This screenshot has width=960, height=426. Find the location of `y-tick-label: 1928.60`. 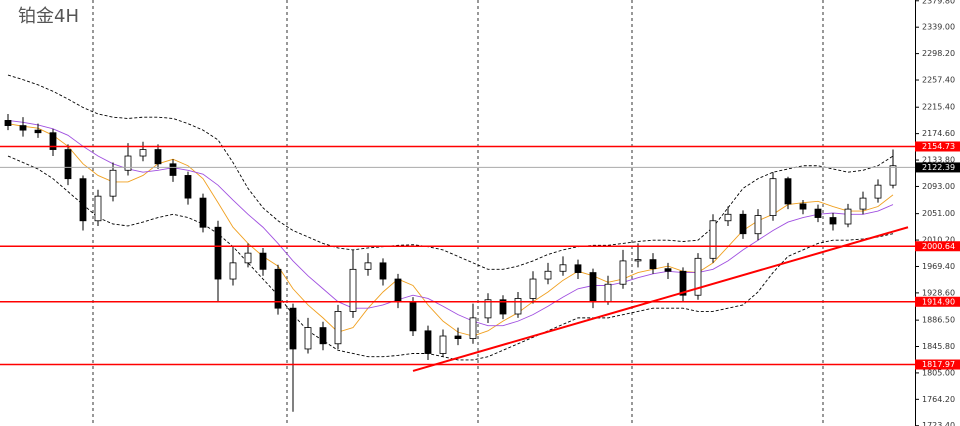

y-tick-label: 1928.60 is located at coordinates (938, 292).